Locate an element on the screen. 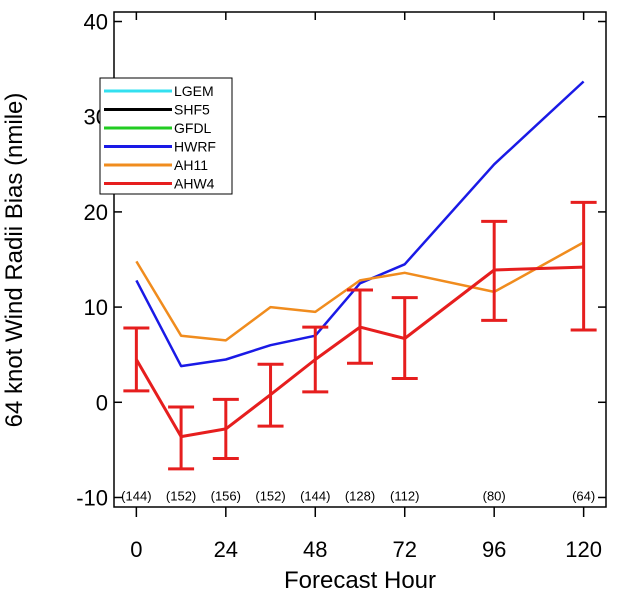  x-tick-label: 96 is located at coordinates (494, 549).